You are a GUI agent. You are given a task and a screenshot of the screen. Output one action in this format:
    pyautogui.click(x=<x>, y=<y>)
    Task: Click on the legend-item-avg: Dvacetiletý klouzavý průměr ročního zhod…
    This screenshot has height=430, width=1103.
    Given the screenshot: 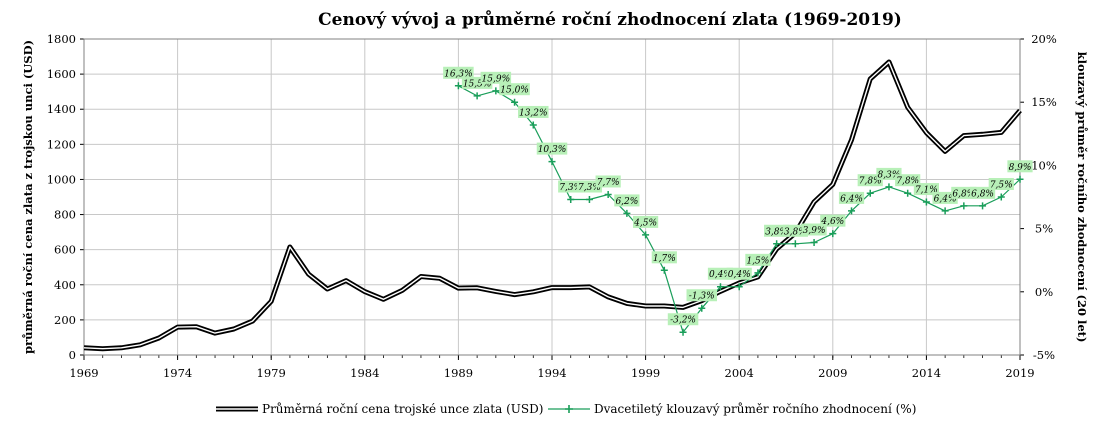 What is the action you would take?
    pyautogui.click(x=732, y=408)
    